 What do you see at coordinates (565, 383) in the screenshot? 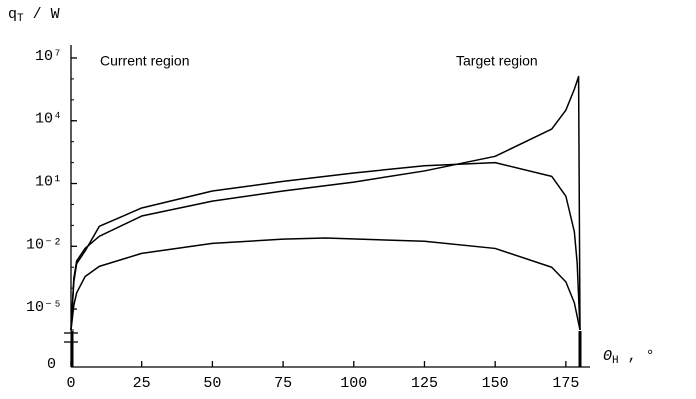
I see `x-tick-label: 175` at bounding box center [565, 383].